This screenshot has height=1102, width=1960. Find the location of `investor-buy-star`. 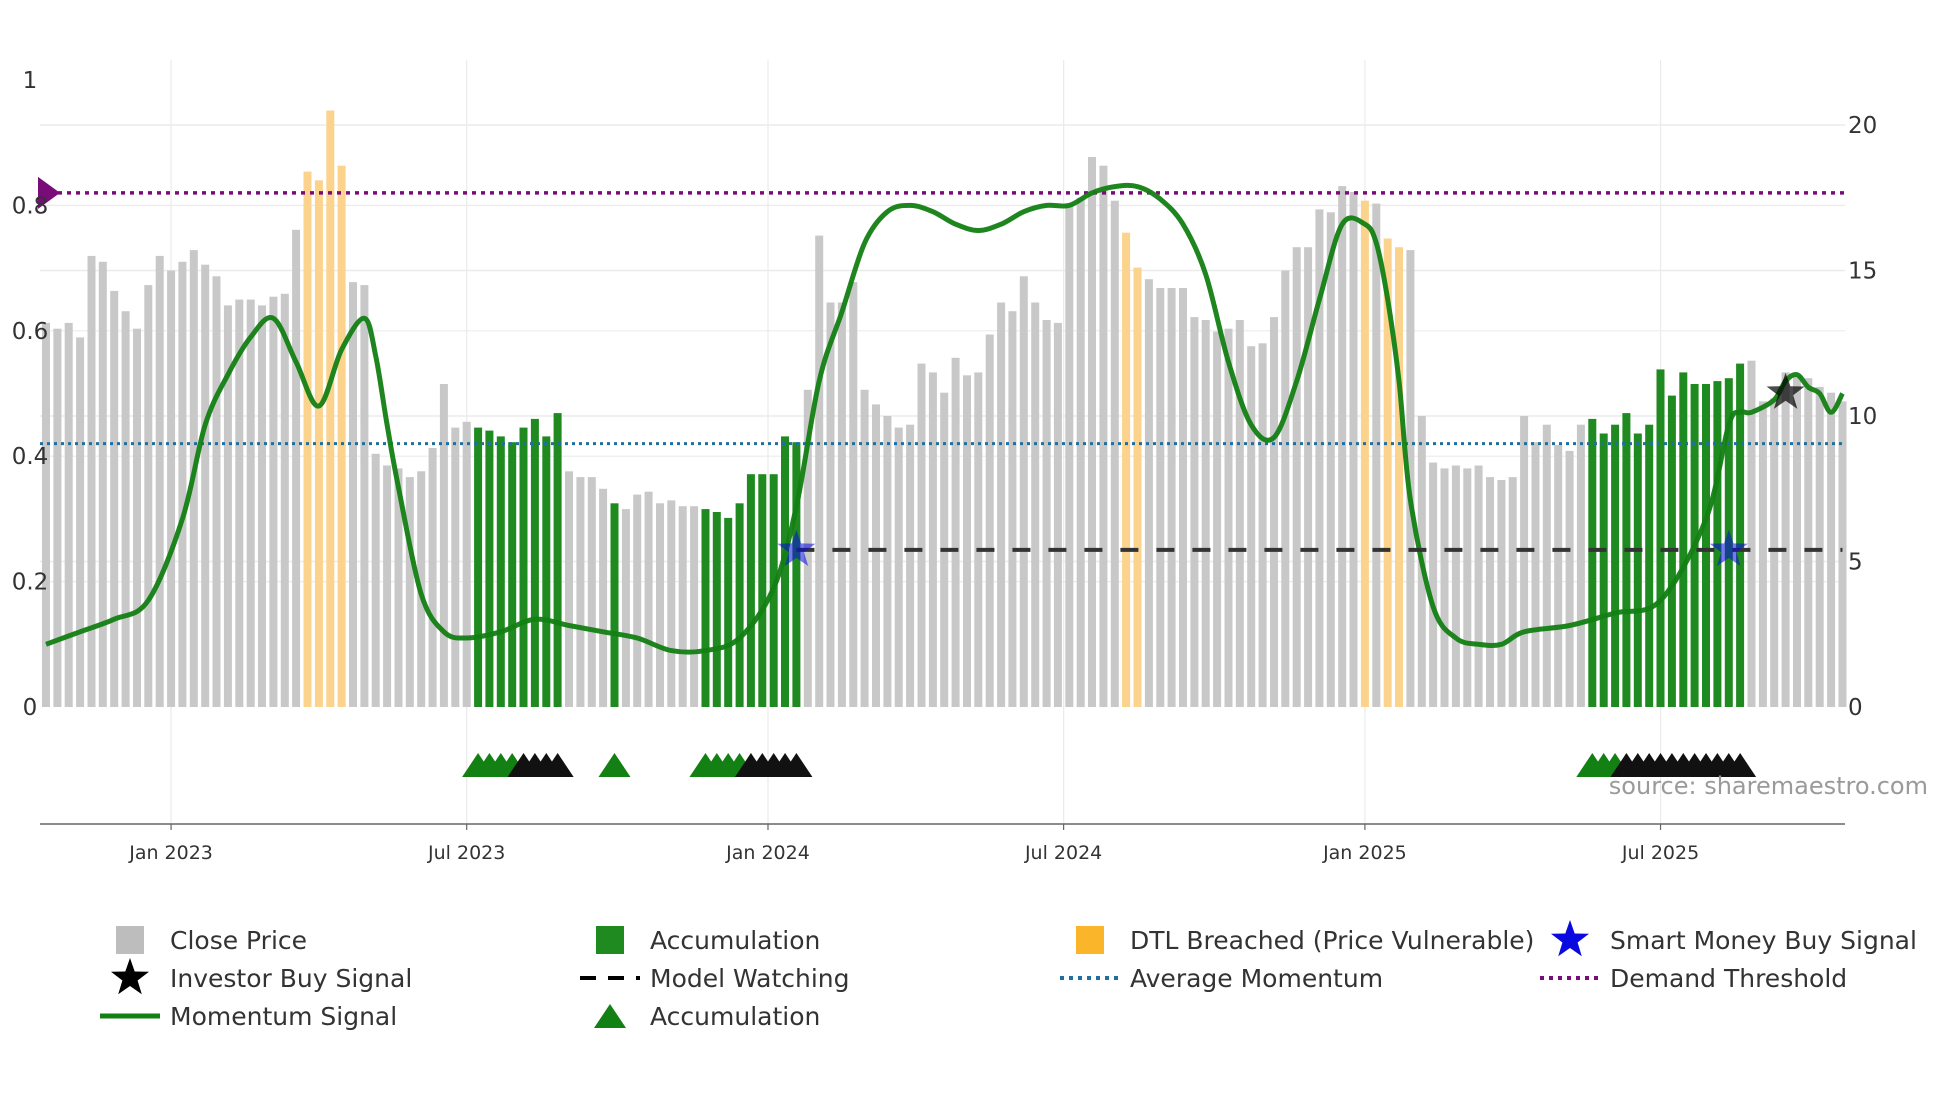

investor-buy-star is located at coordinates (1785, 390).